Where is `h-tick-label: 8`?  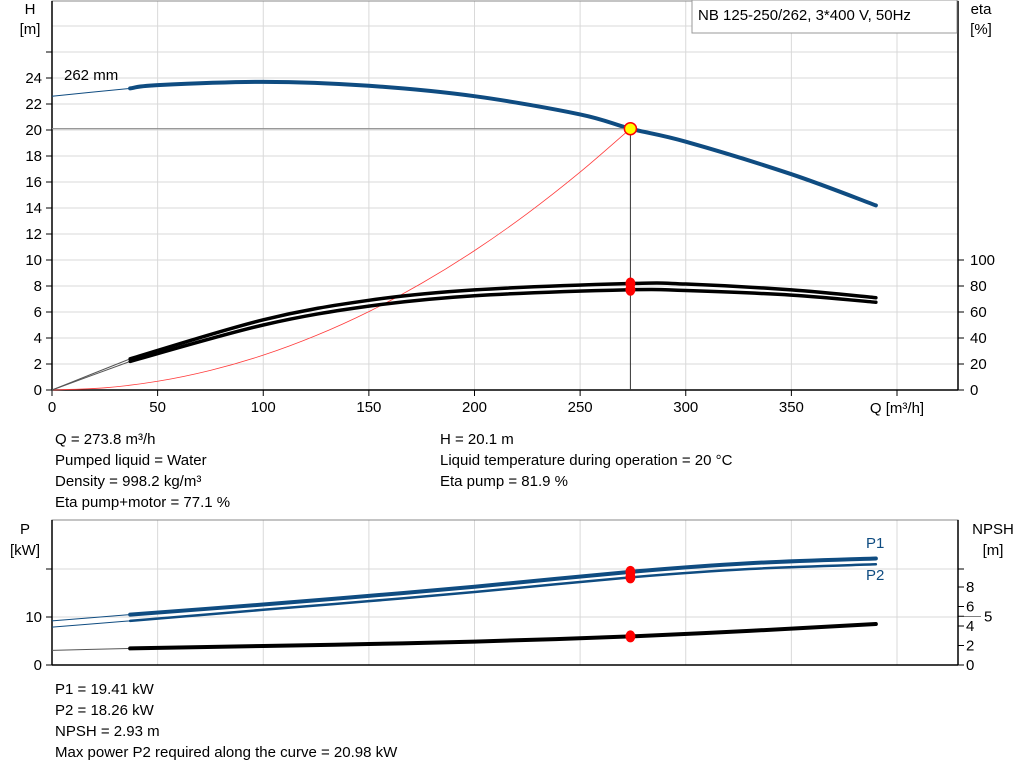
h-tick-label: 8 is located at coordinates (38, 286).